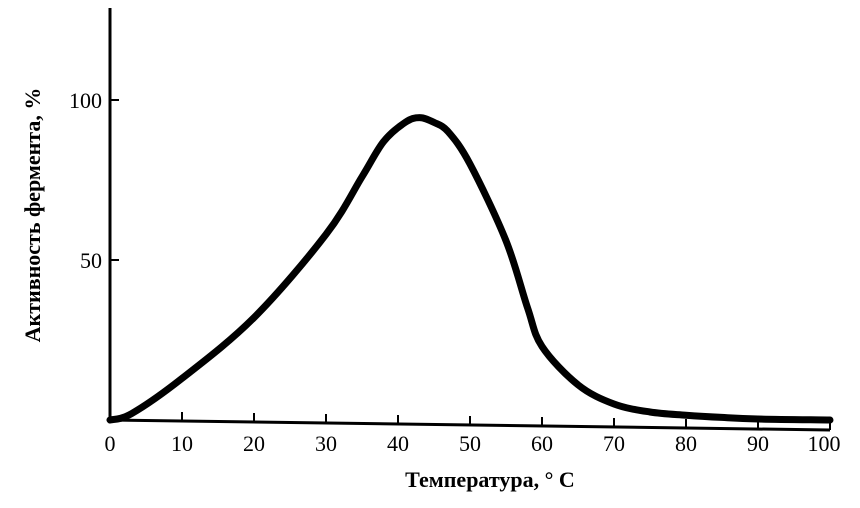 Image resolution: width=860 pixels, height=508 pixels. I want to click on x-tick-label: 100, so click(824, 443).